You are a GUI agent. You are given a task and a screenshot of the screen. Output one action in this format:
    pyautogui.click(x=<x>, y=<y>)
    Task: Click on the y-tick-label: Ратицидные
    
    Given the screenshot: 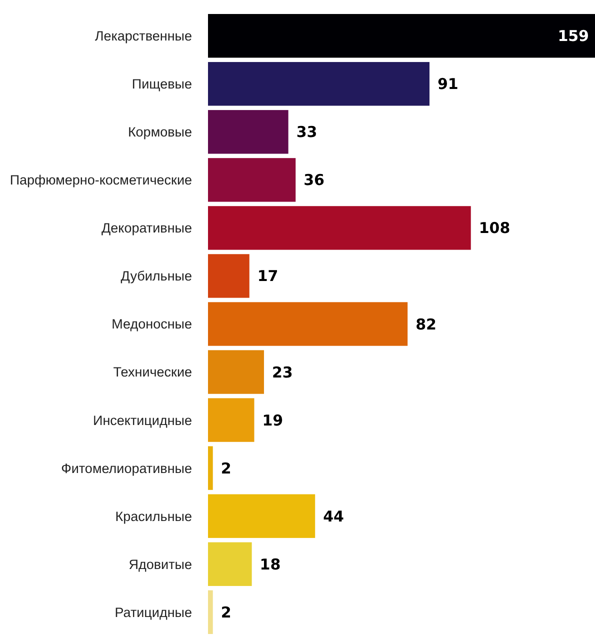 What is the action you would take?
    pyautogui.click(x=153, y=612)
    